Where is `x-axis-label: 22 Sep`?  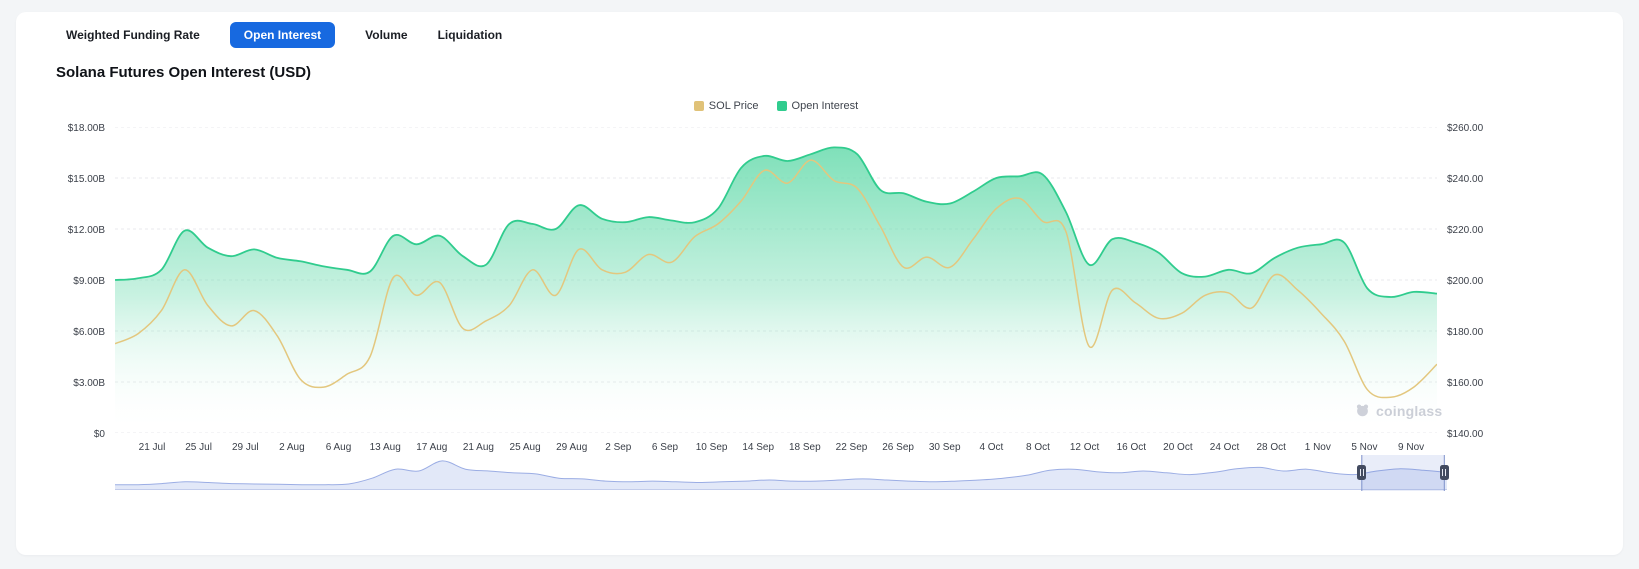 x-axis-label: 22 Sep is located at coordinates (851, 447).